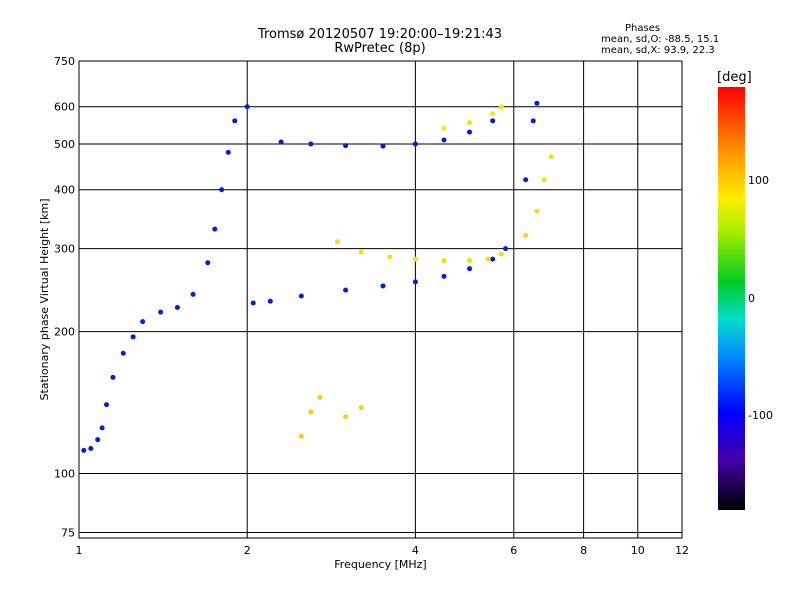 The image size is (800, 600). What do you see at coordinates (643, 28) in the screenshot?
I see `phases-heading: Phases` at bounding box center [643, 28].